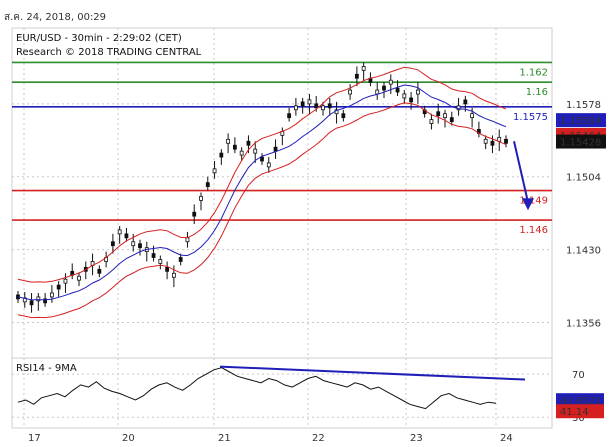 This screenshot has height=447, width=609. I want to click on rsi-tick: 70, so click(578, 375).